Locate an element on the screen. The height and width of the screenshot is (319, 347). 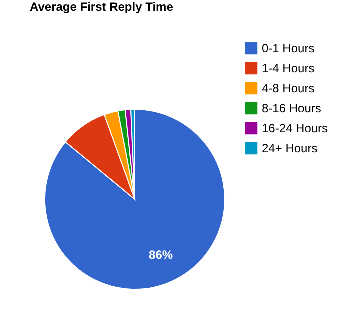
legend-label: 4-8 Hours is located at coordinates (288, 89).